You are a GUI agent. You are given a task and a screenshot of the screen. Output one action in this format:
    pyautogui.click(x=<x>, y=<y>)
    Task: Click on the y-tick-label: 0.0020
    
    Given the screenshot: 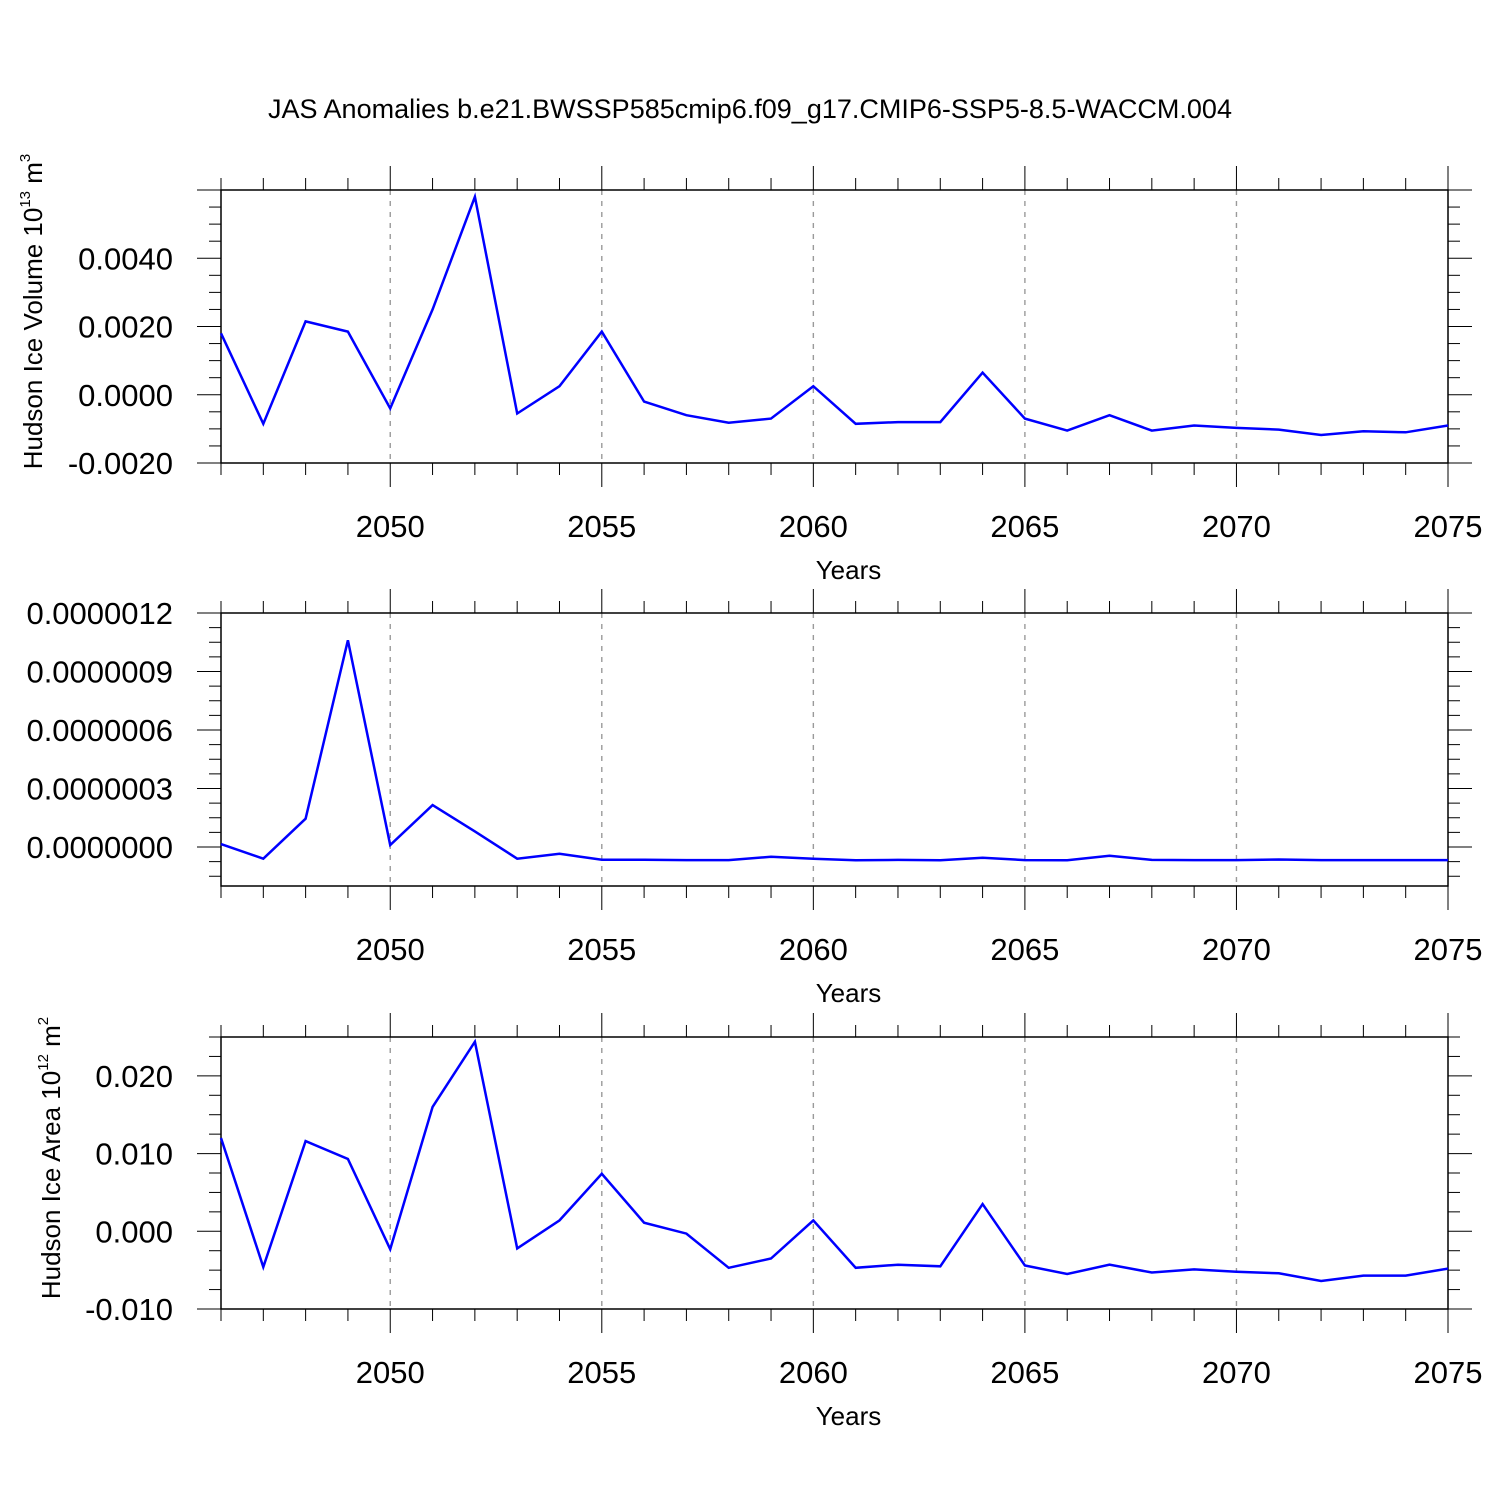 What is the action you would take?
    pyautogui.click(x=125, y=327)
    